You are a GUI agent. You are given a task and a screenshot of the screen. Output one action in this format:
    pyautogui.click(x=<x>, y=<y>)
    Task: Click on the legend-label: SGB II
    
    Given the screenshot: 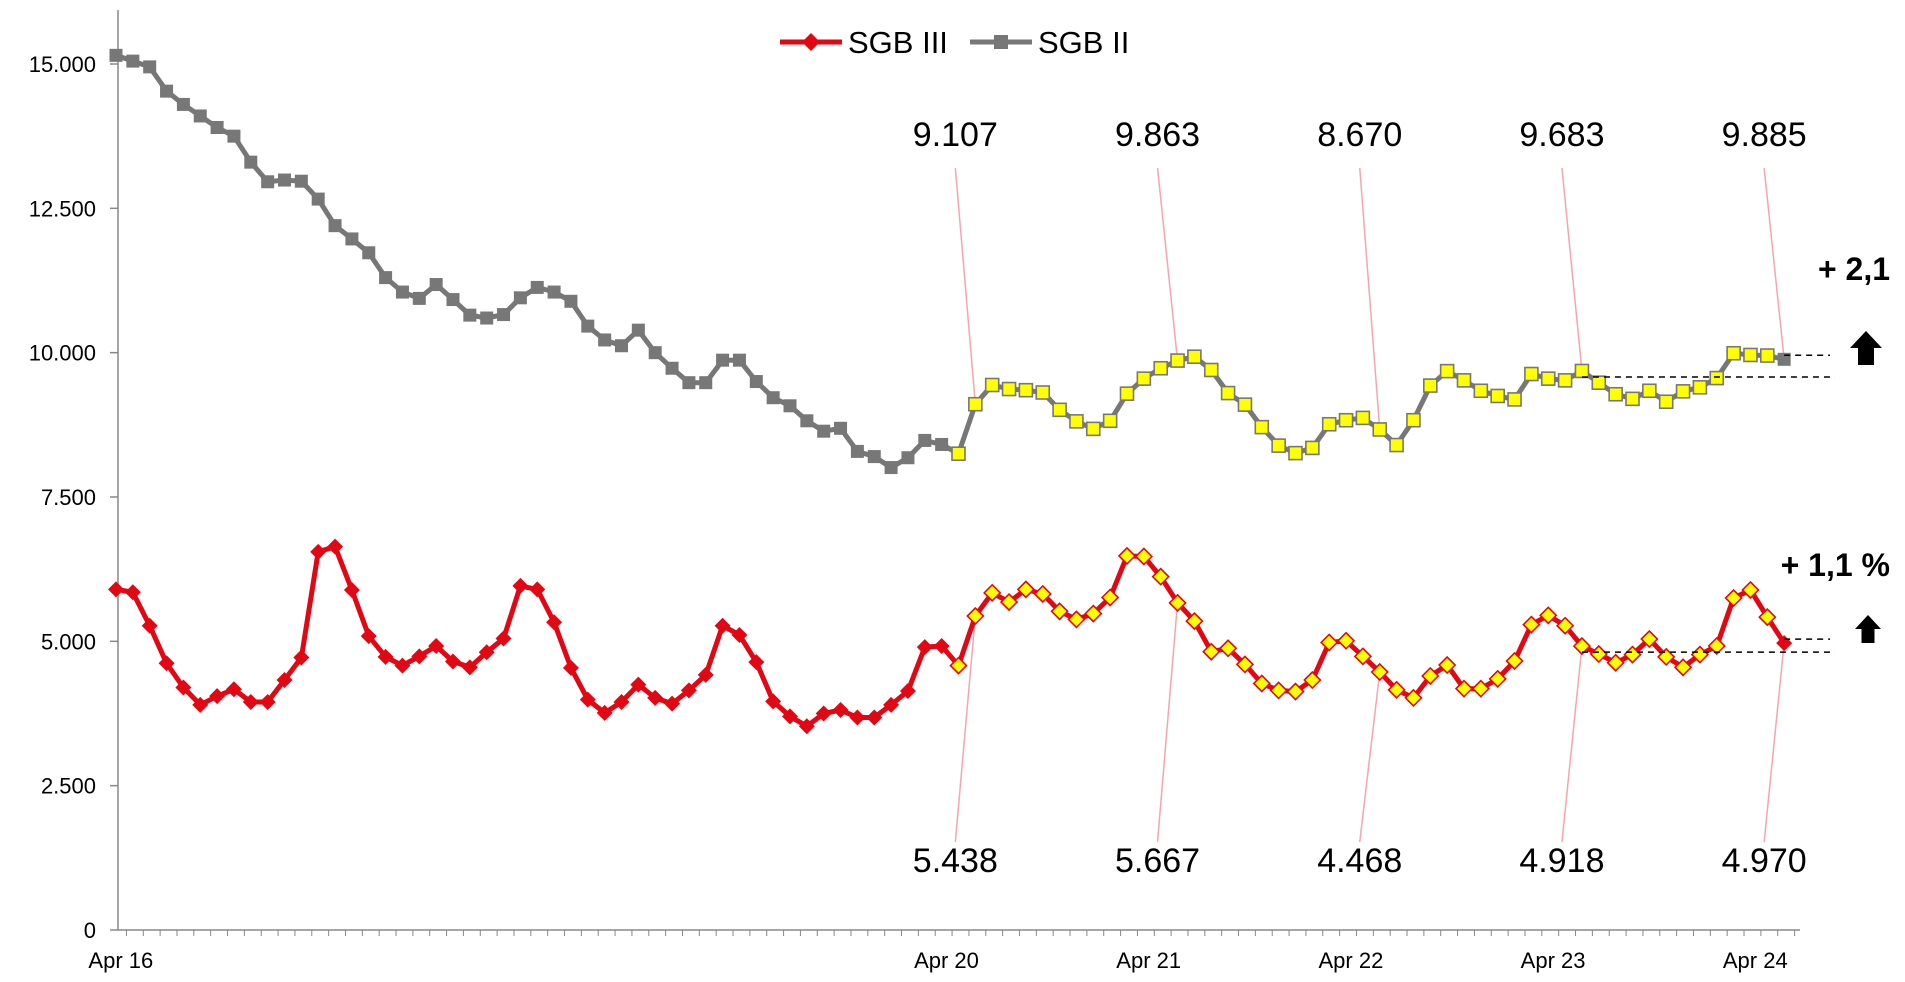 What is the action you would take?
    pyautogui.click(x=1083, y=42)
    